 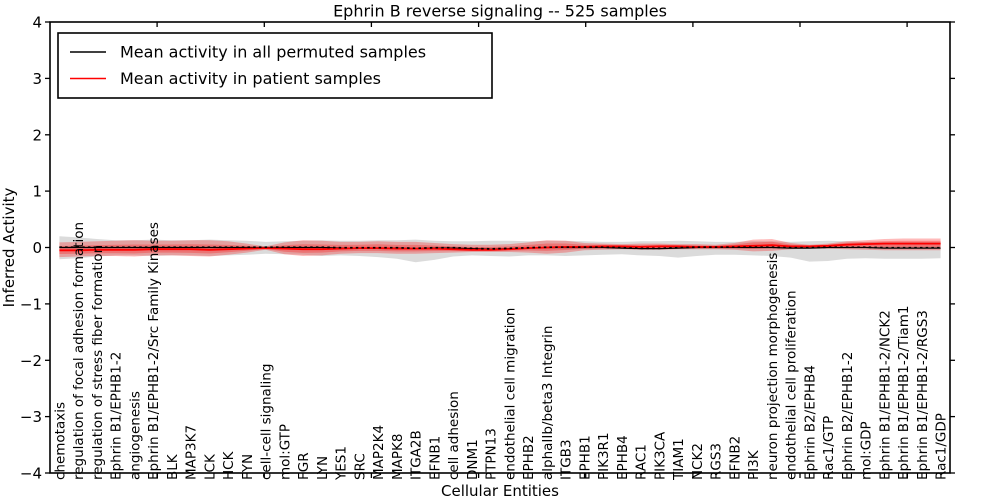 I want to click on x-tick-label: PIK3R1, so click(x=604, y=456).